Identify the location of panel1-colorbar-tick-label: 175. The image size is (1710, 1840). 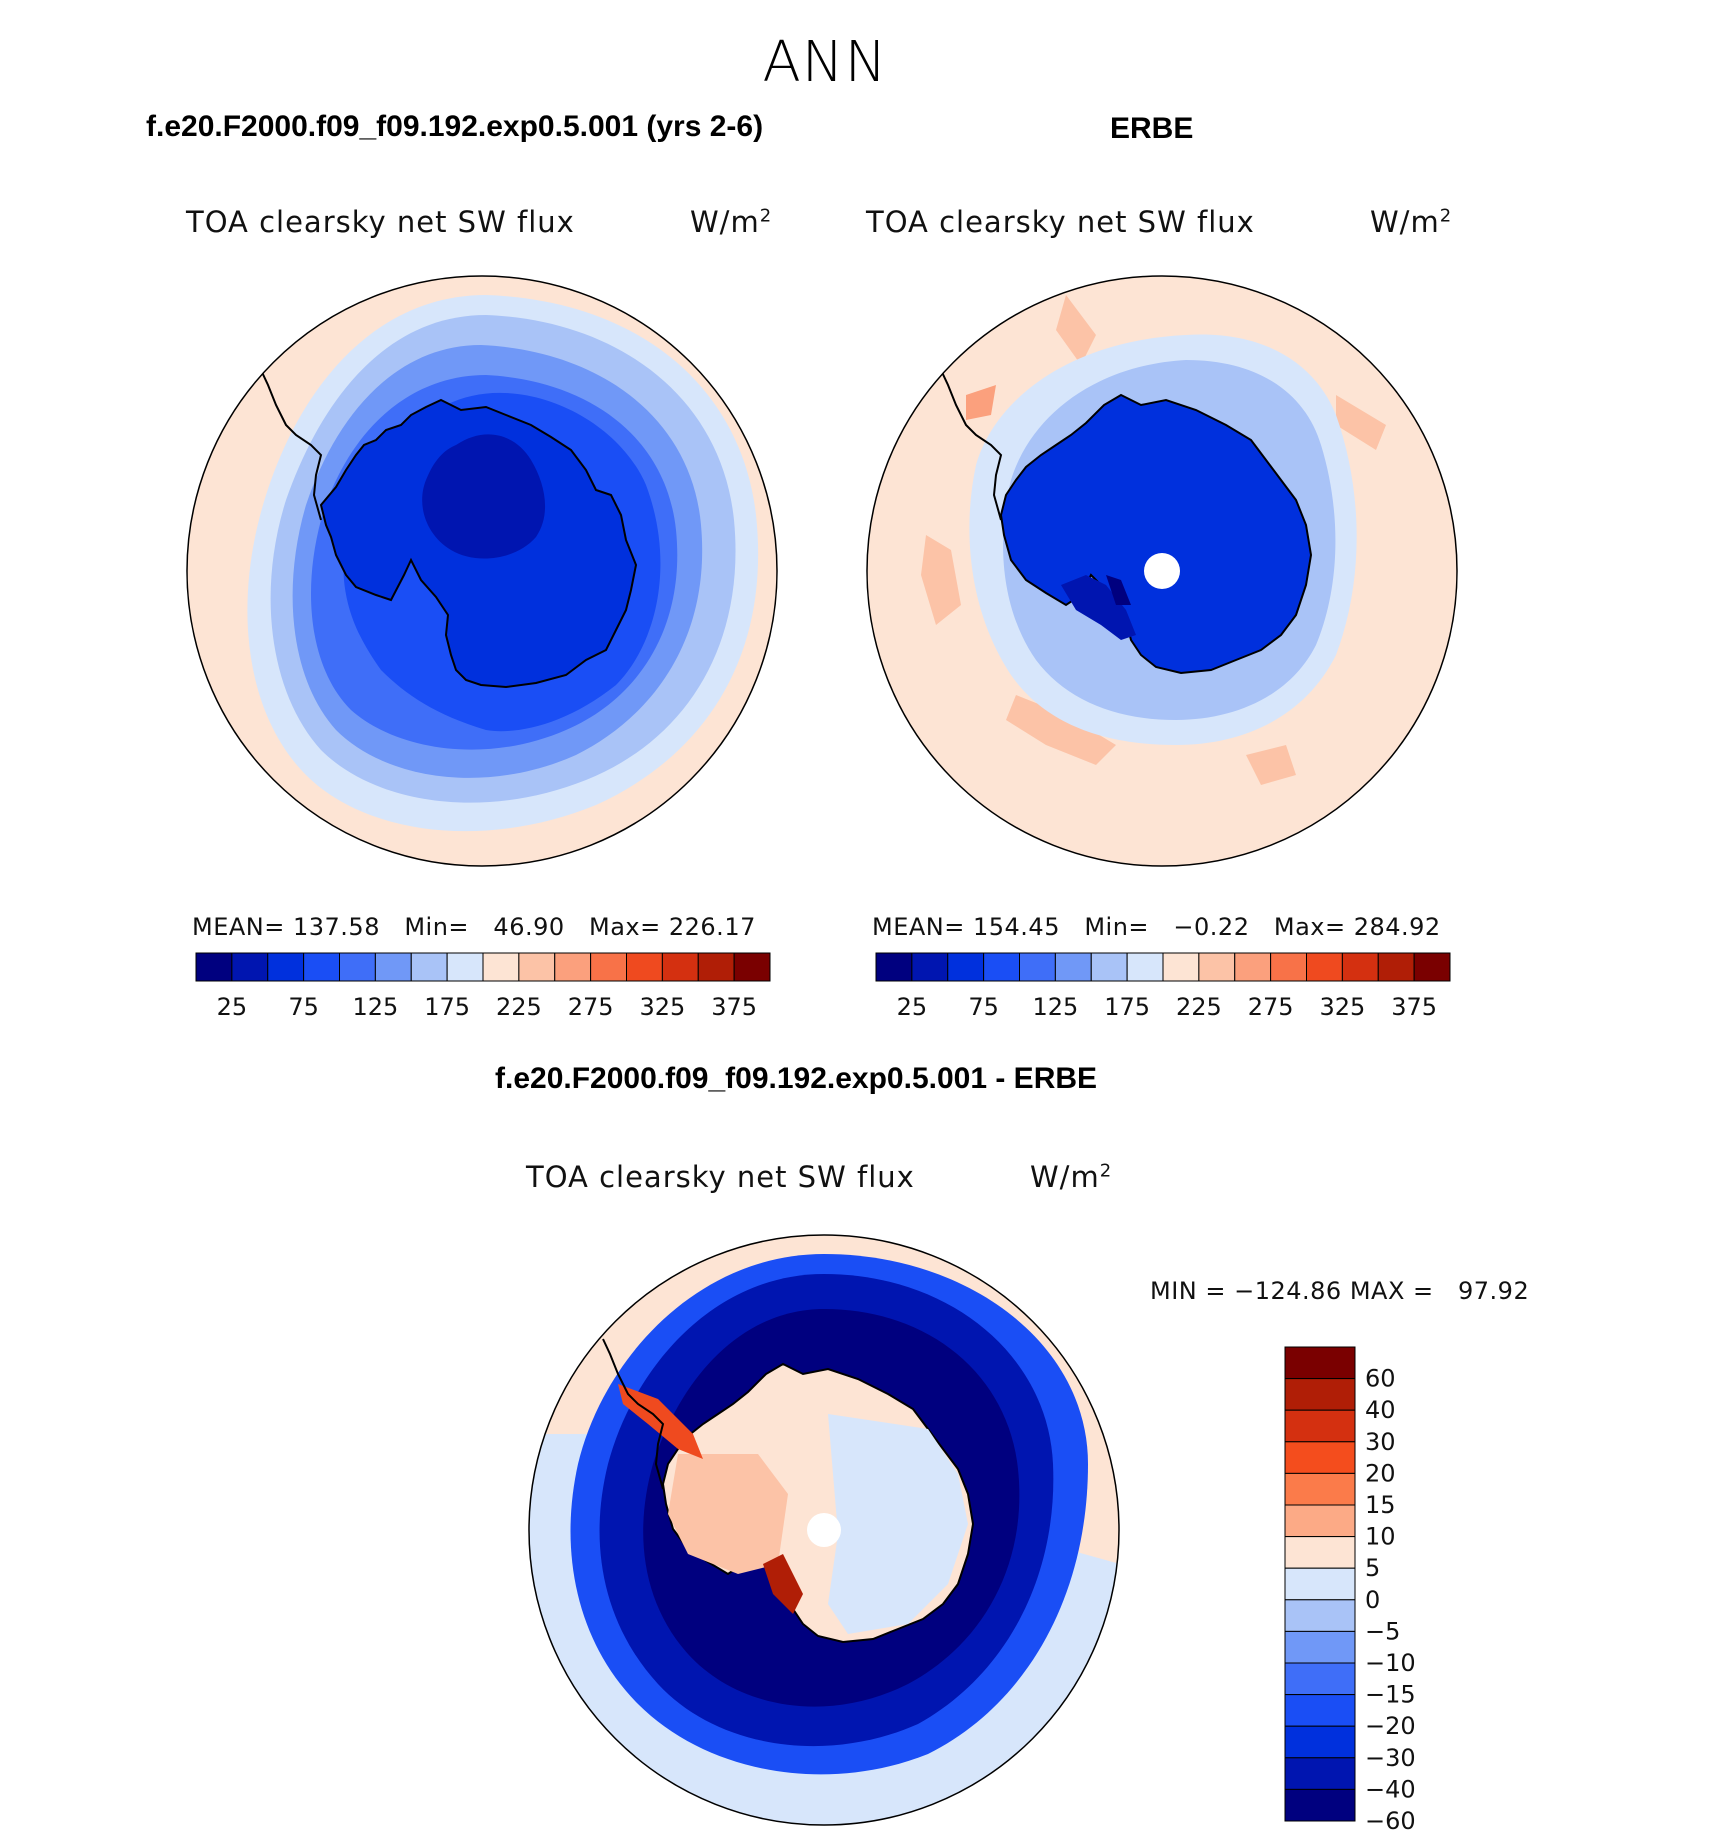
(447, 1007).